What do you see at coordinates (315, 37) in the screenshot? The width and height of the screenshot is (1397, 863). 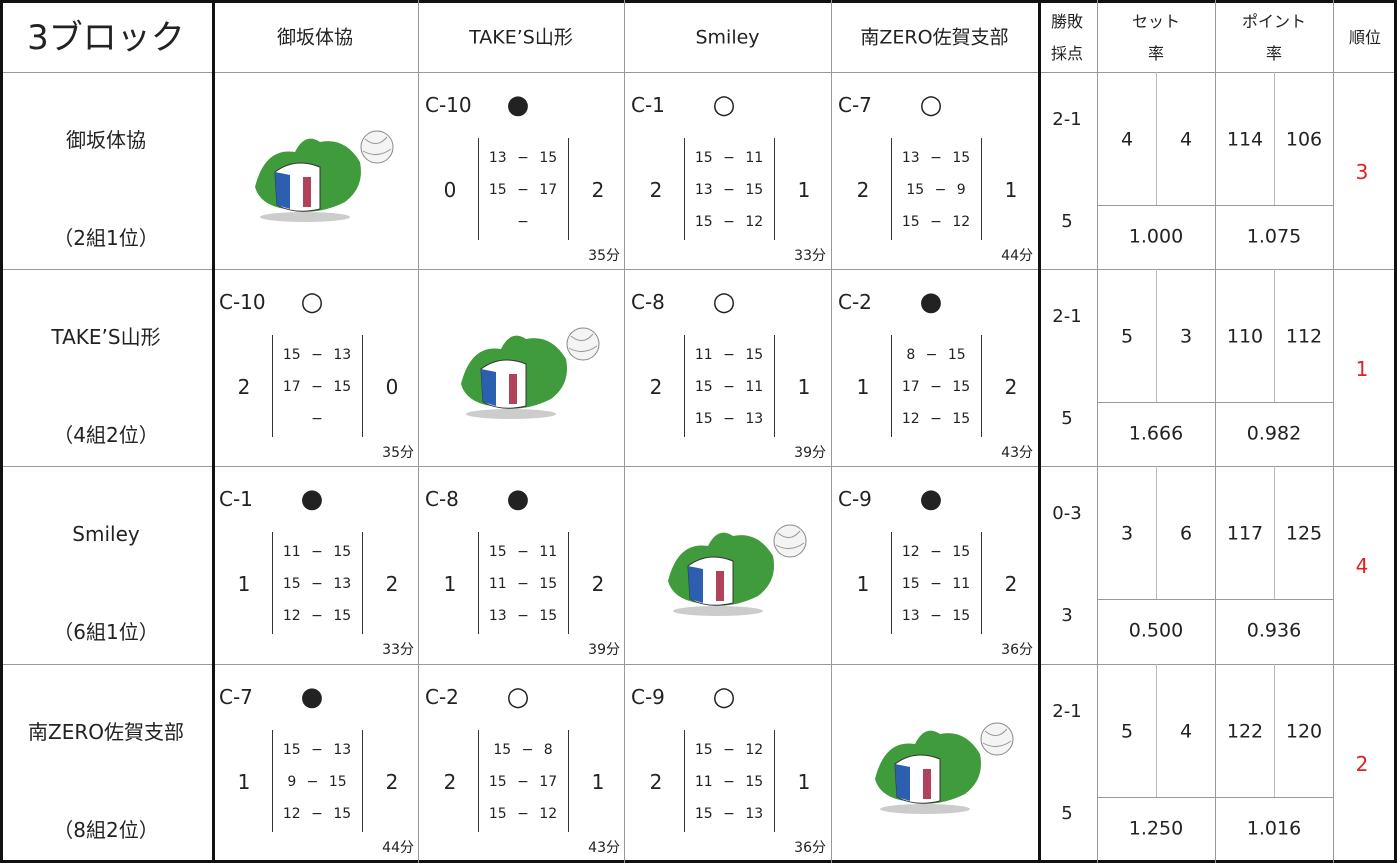 I see `team-header: 御坂体協` at bounding box center [315, 37].